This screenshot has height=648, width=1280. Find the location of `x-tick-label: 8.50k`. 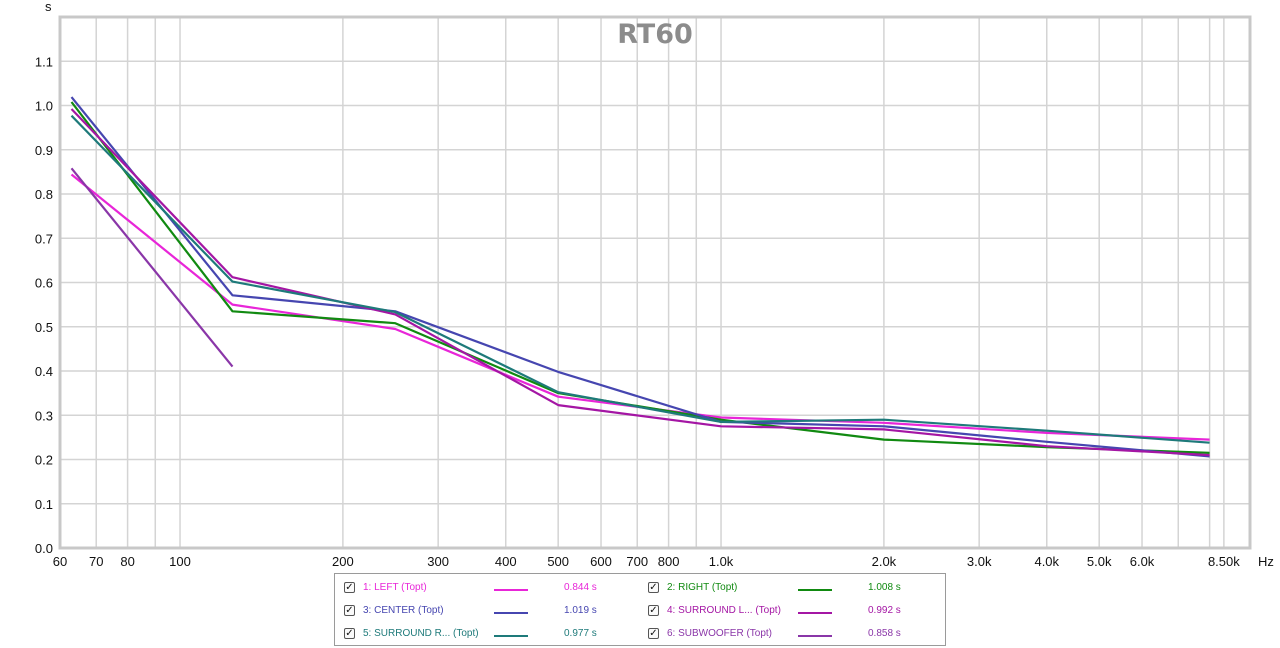

x-tick-label: 8.50k is located at coordinates (1224, 561).